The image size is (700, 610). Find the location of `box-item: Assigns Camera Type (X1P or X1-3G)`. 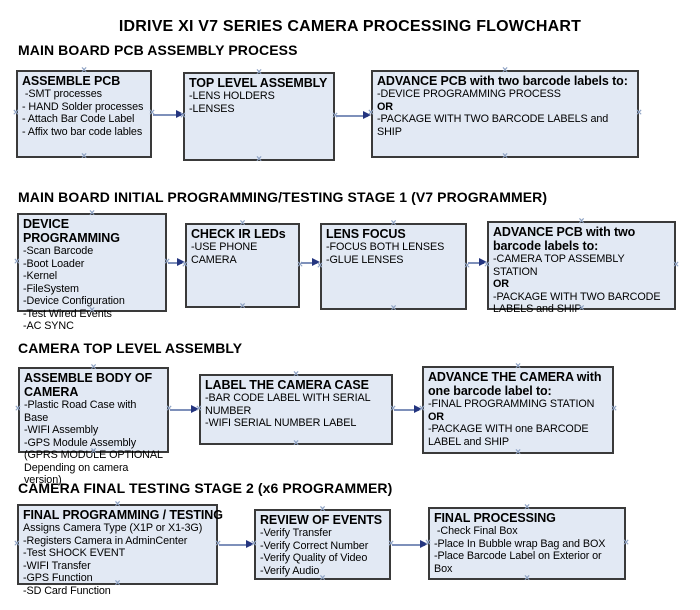

box-item: Assigns Camera Type (X1P or X1-3G) is located at coordinates (113, 528).